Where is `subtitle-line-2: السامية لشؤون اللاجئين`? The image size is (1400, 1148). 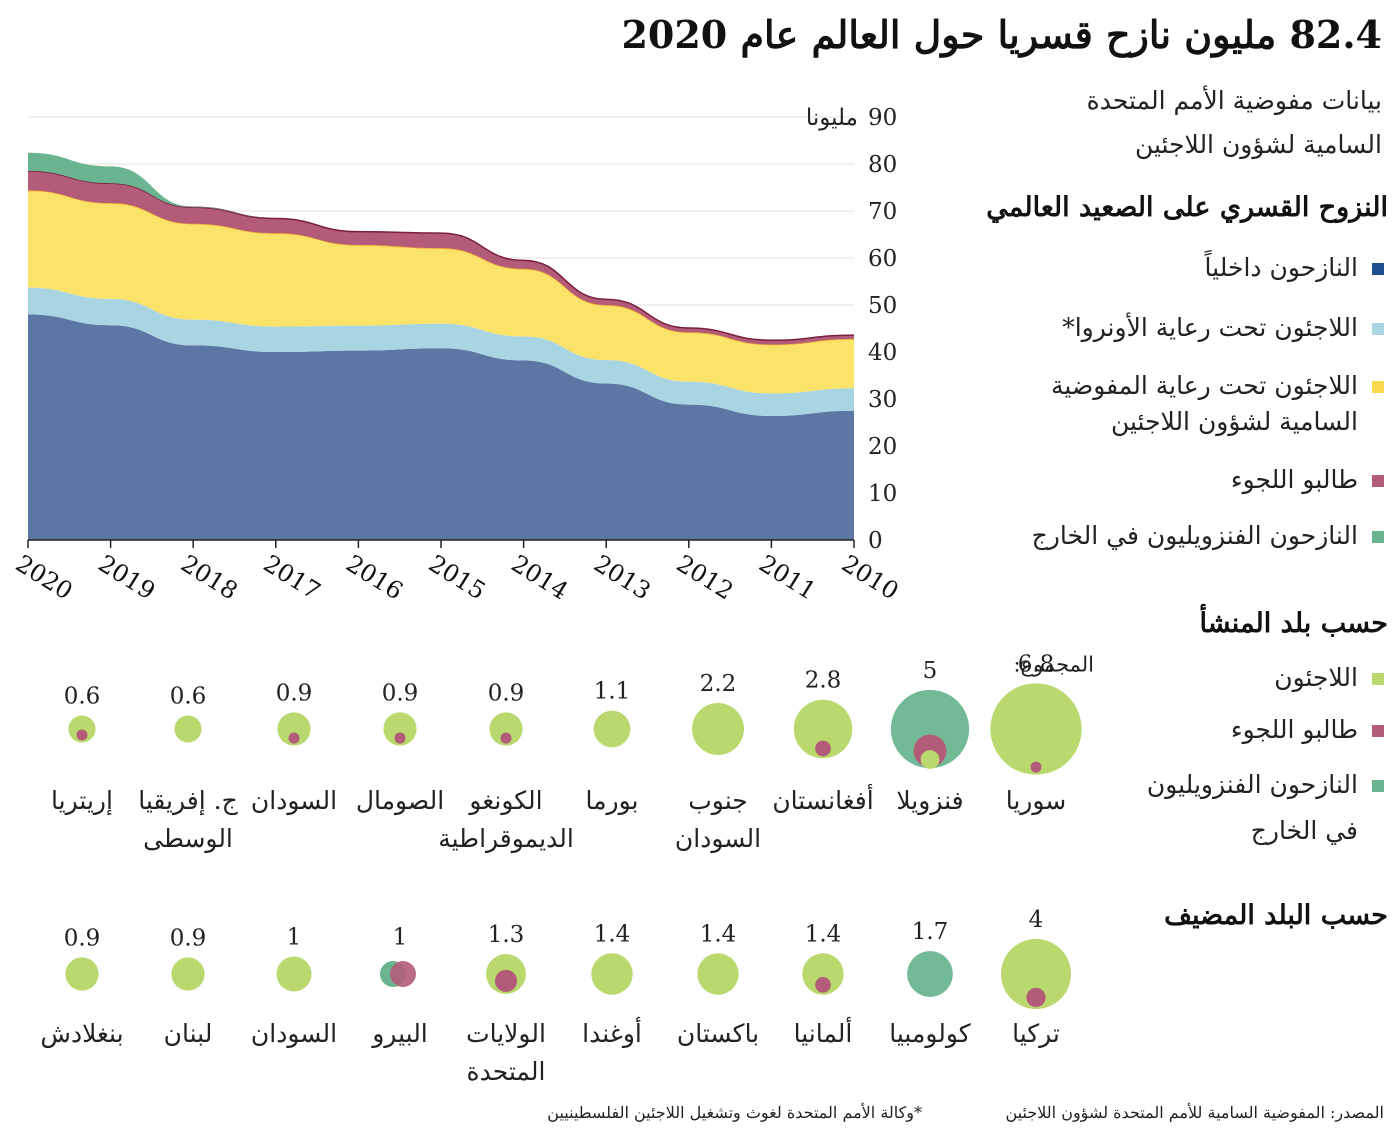 subtitle-line-2: السامية لشؤون اللاجئين is located at coordinates (1258, 144).